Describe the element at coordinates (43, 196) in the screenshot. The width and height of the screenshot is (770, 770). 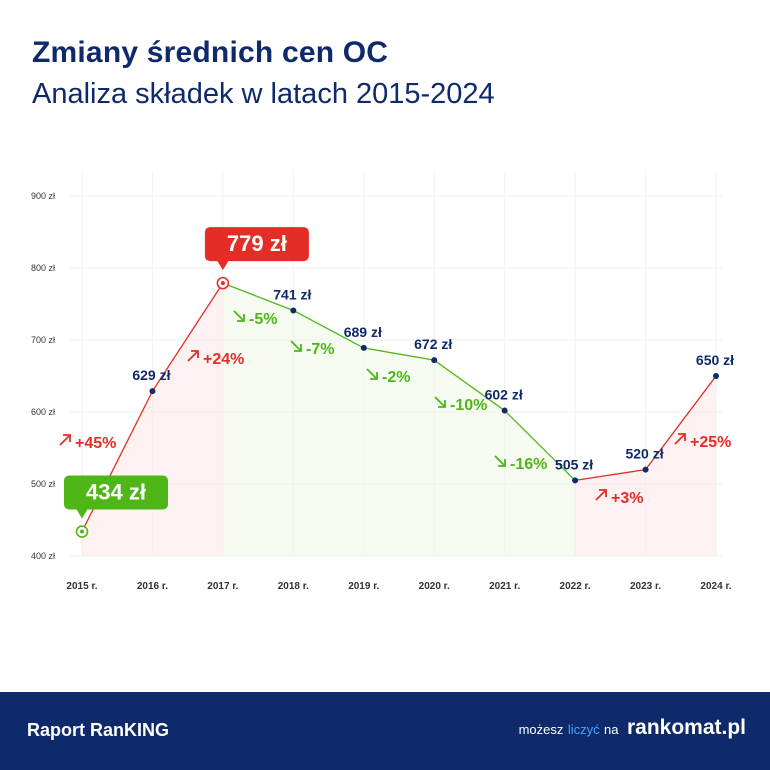
I see `y-tick-label: 900 zł` at that location.